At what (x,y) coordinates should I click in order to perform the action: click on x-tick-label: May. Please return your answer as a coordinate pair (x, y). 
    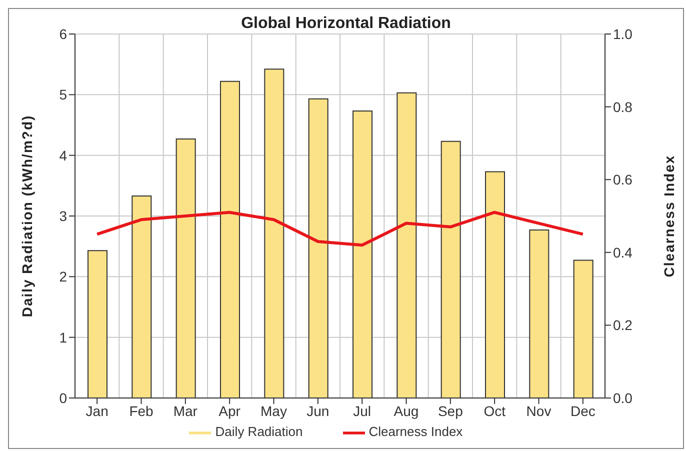
    Looking at the image, I should click on (273, 410).